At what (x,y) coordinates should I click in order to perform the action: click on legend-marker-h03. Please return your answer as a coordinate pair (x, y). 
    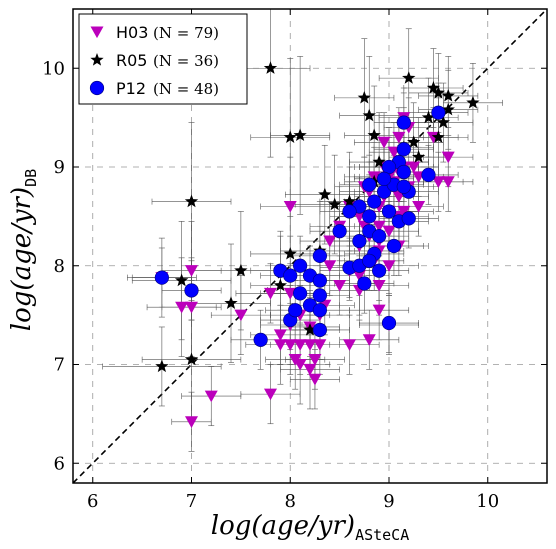
    Looking at the image, I should click on (97, 32).